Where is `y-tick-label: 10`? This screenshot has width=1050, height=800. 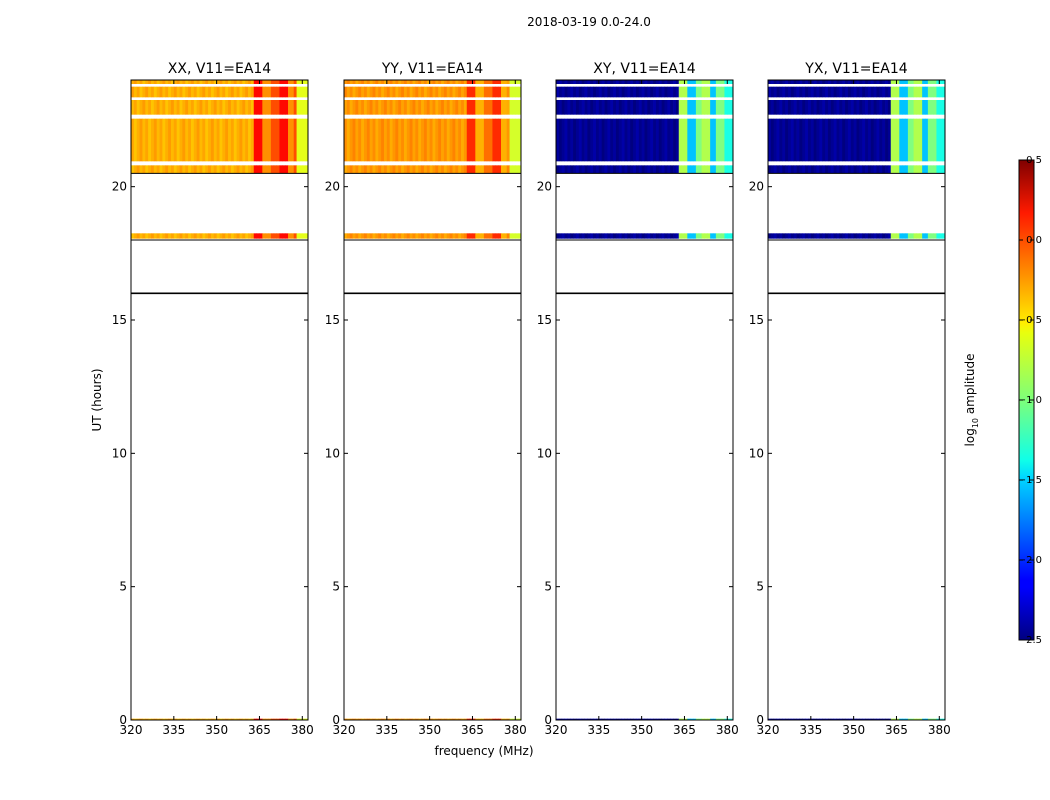 y-tick-label: 10 is located at coordinates (756, 453).